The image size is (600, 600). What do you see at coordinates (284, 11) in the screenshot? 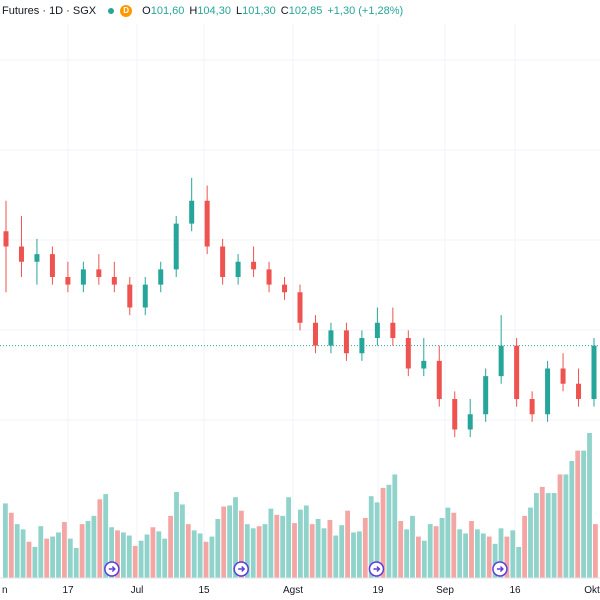
I see `close-label: C` at bounding box center [284, 11].